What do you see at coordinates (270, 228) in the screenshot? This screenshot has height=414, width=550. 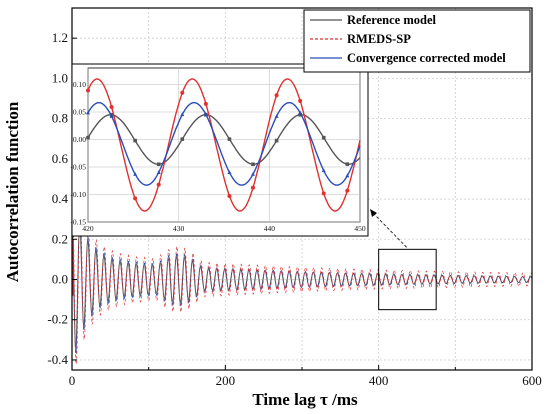 I see `inset-x-tick-label: 440` at bounding box center [270, 228].